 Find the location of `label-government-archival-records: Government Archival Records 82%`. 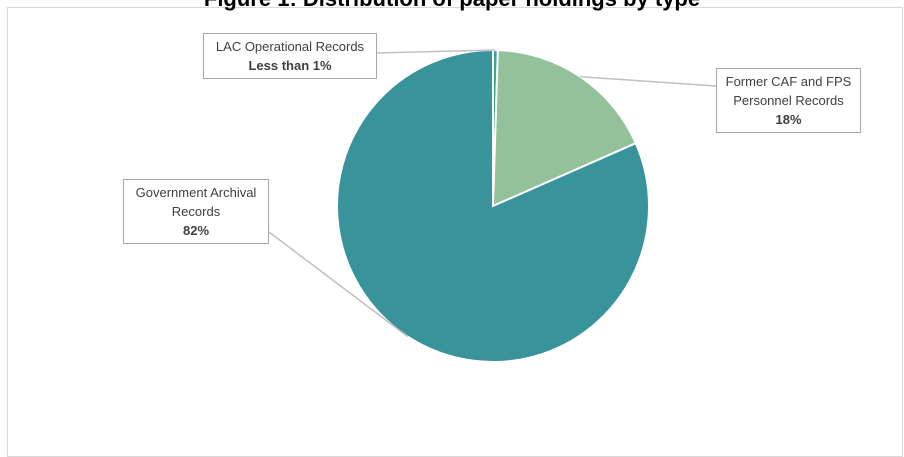

label-government-archival-records: Government Archival Records 82% is located at coordinates (196, 211).